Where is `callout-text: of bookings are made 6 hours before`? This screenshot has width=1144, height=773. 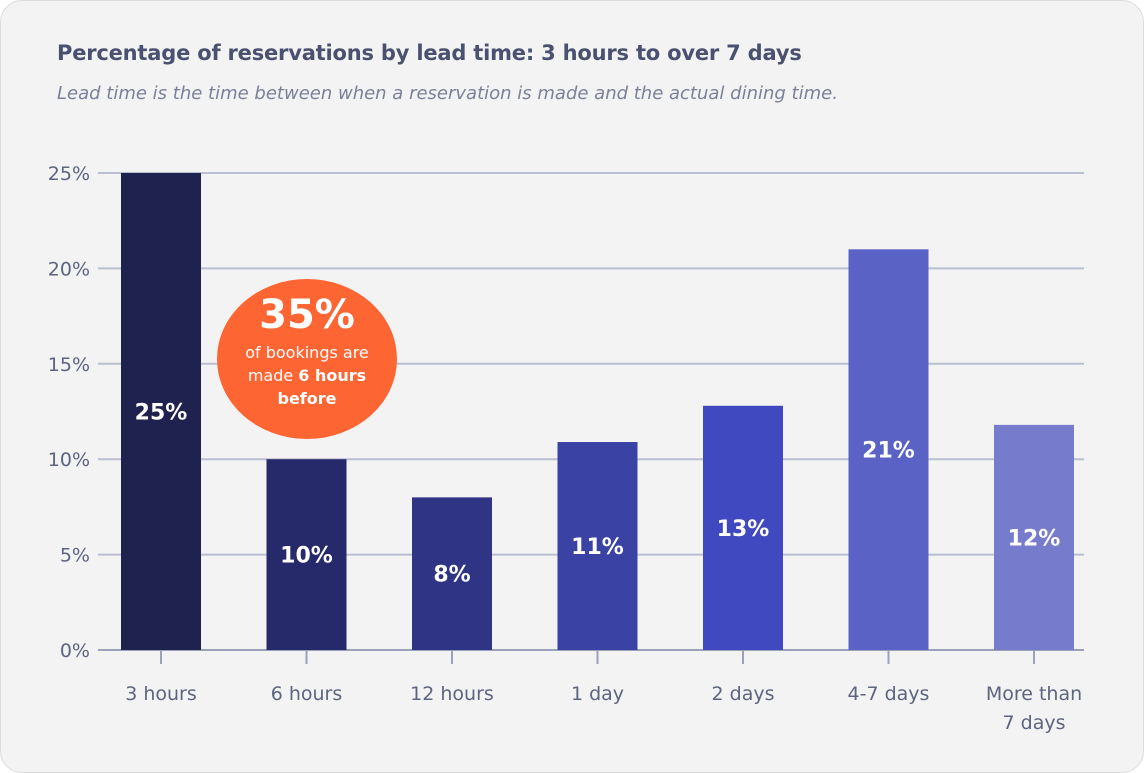
callout-text: of bookings are made 6 hours before is located at coordinates (307, 375).